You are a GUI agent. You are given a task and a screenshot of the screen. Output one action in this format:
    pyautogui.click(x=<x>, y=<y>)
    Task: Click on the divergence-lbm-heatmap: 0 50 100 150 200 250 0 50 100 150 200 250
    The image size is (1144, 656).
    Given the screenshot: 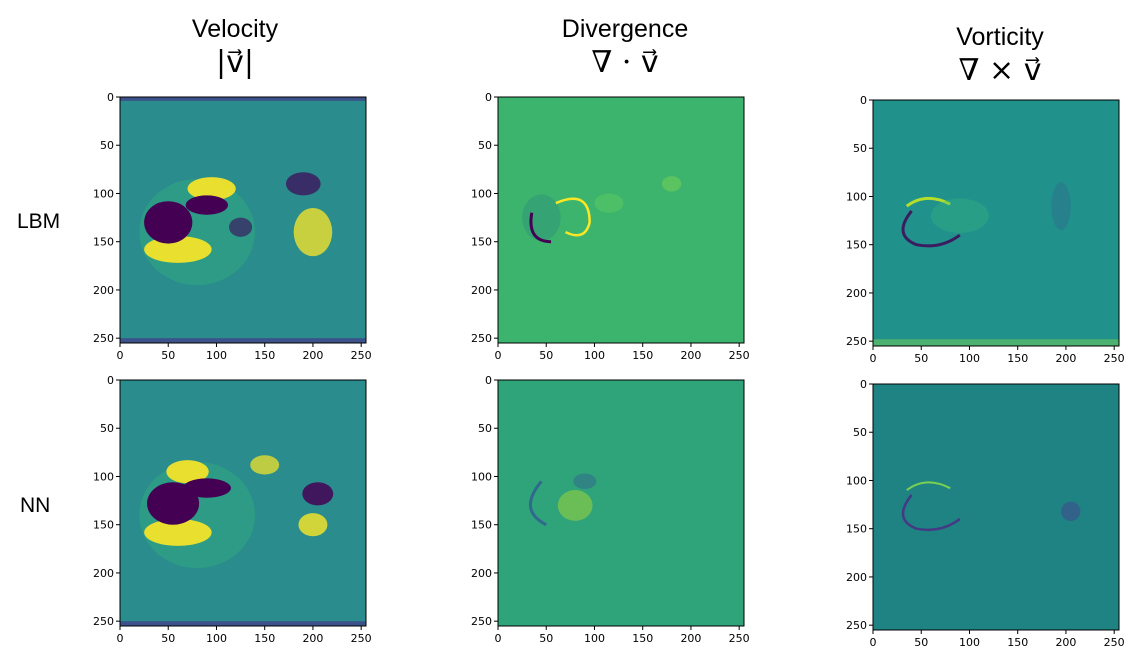 What is the action you would take?
    pyautogui.click(x=610, y=228)
    